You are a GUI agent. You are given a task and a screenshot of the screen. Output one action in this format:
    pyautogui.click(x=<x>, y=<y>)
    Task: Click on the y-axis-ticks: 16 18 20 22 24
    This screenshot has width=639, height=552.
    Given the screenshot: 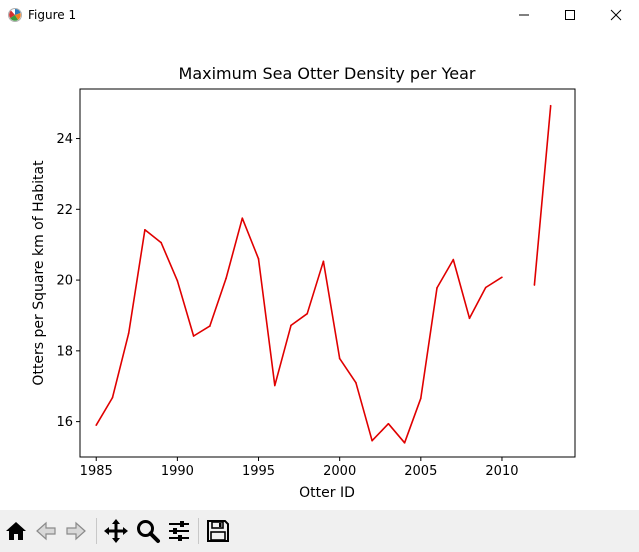 What is the action you would take?
    pyautogui.click(x=68, y=281)
    